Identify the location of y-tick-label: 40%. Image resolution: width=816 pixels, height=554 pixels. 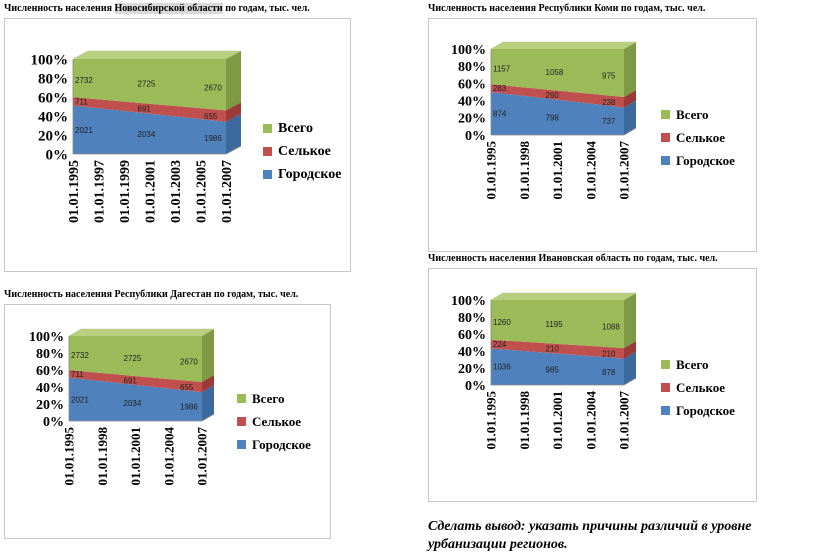
(50, 388).